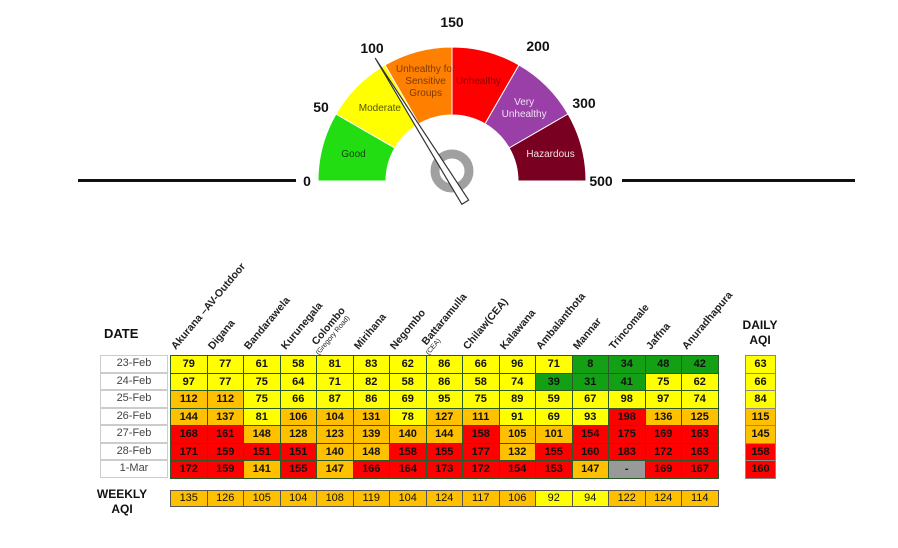 Image resolution: width=898 pixels, height=548 pixels. Describe the element at coordinates (134, 381) in the screenshot. I see `date-label: 24-Feb` at that location.